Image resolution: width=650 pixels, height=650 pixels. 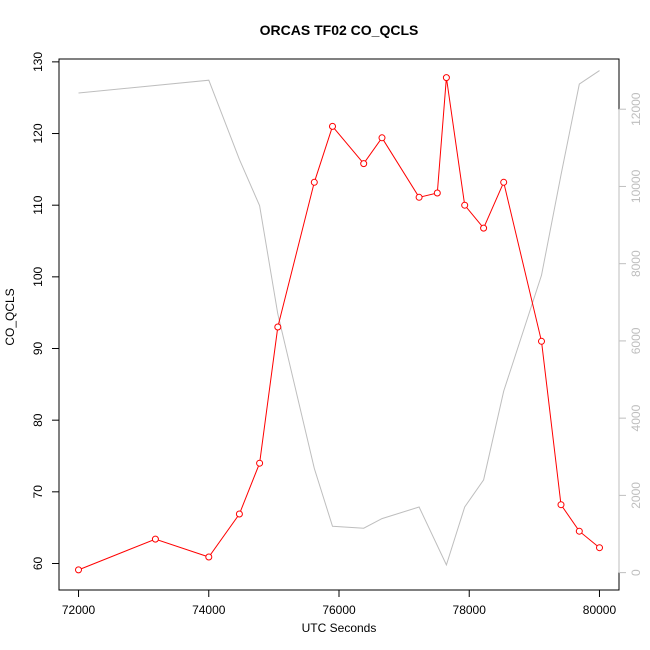 I want to click on x-axis-label: UTC Seconds, so click(x=339, y=628).